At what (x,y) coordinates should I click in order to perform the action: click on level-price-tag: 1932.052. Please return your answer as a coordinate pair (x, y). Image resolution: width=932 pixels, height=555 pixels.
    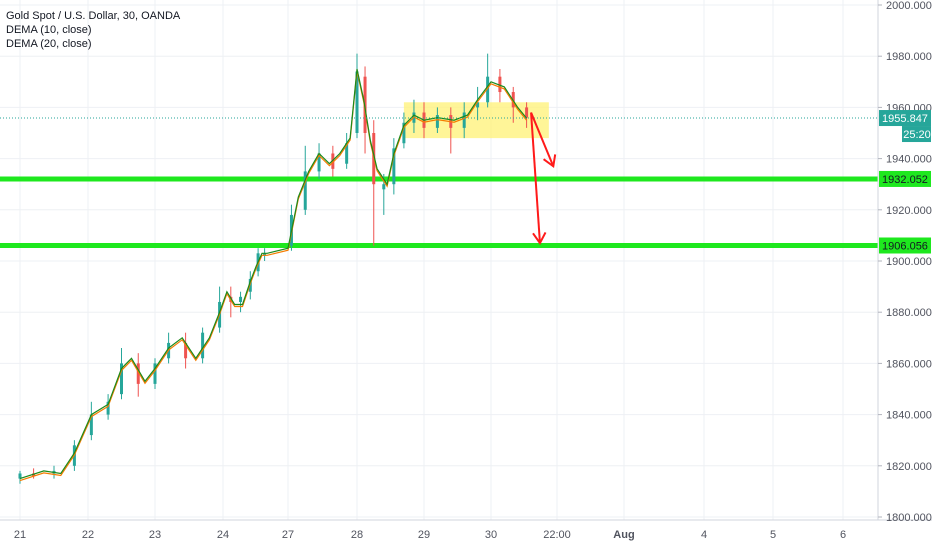
    Looking at the image, I should click on (905, 180).